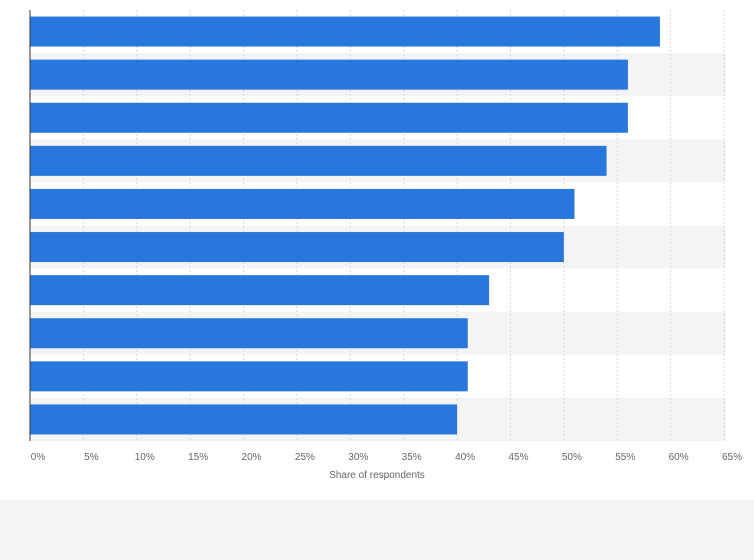 Image resolution: width=754 pixels, height=560 pixels. What do you see at coordinates (145, 457) in the screenshot?
I see `x-tick-label: 10%` at bounding box center [145, 457].